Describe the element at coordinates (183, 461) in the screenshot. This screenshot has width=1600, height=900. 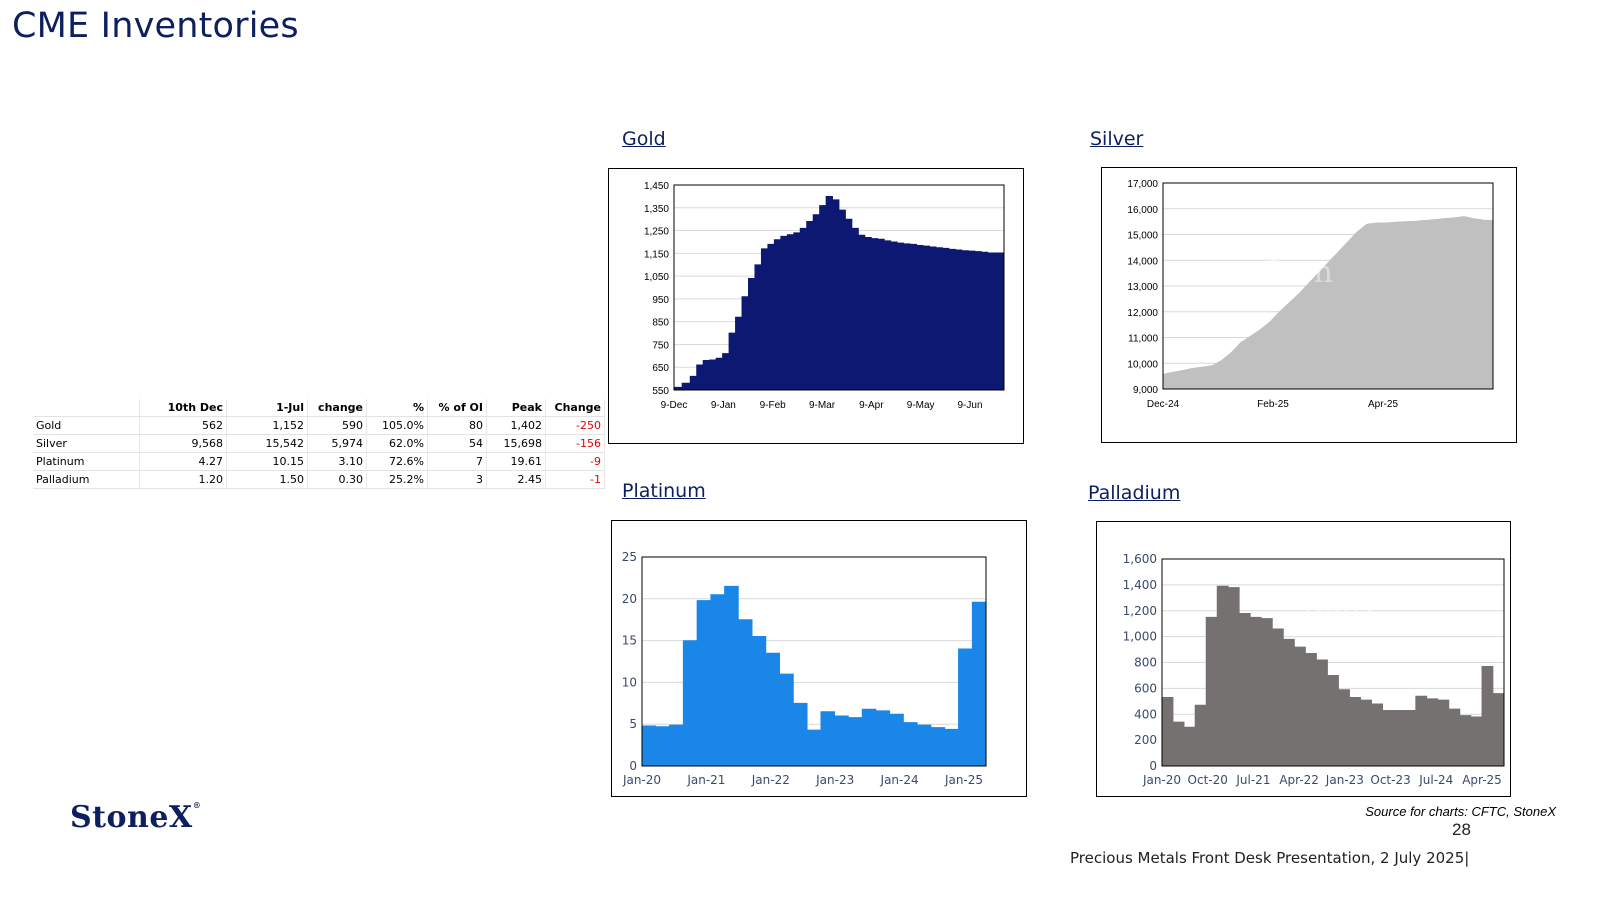
I see `table-cell: 4.27` at that location.